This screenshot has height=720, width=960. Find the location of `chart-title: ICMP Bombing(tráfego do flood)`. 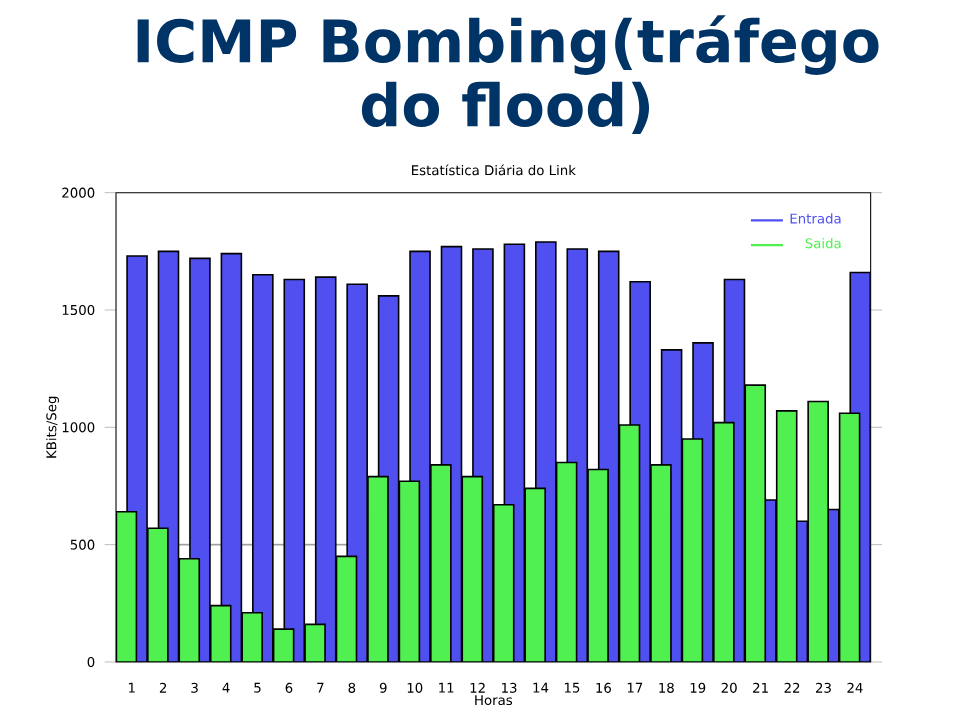

chart-title: ICMP Bombing(tráfego do flood) is located at coordinates (508, 74).